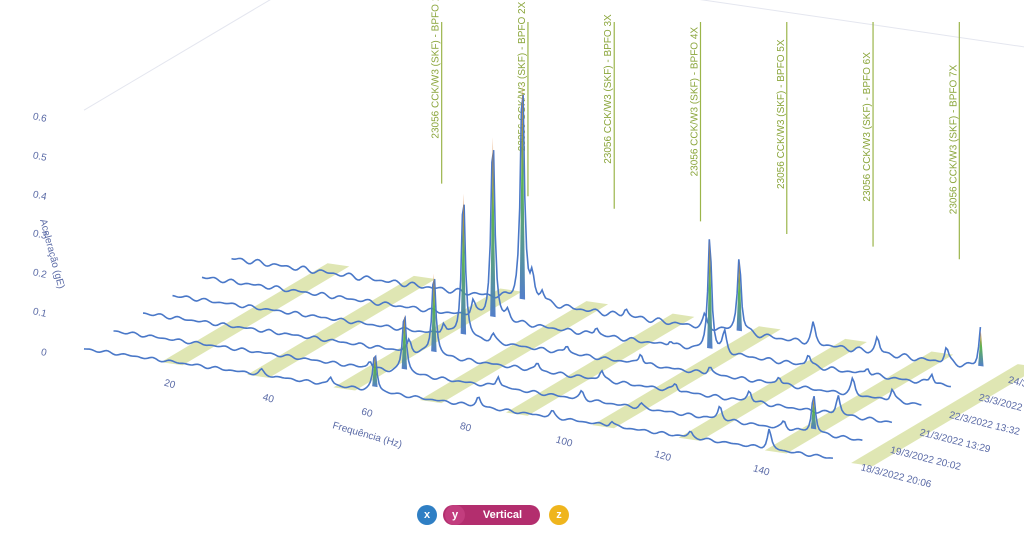  Describe the element at coordinates (40, 196) in the screenshot. I see `y-tick-label: 0.4` at that location.